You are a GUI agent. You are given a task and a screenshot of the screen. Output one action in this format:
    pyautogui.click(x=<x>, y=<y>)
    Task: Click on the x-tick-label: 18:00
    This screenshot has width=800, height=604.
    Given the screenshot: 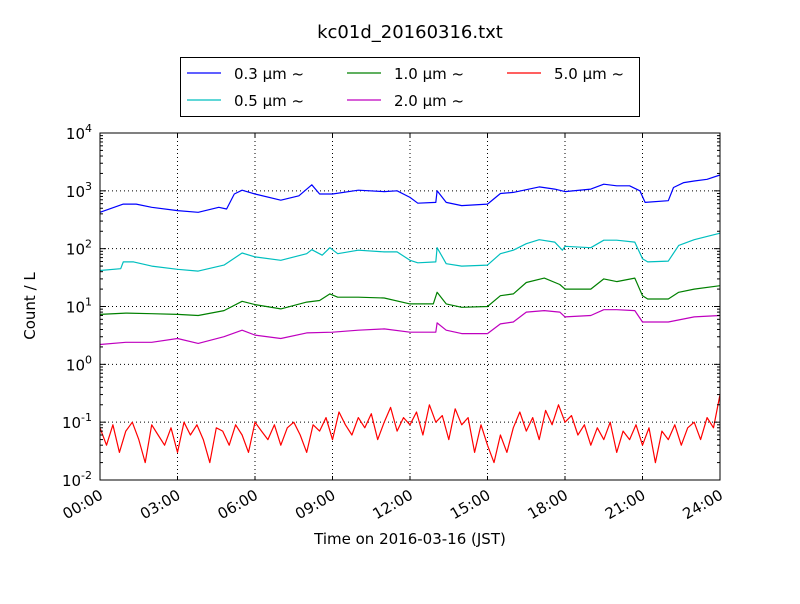 What is the action you would take?
    pyautogui.click(x=548, y=504)
    